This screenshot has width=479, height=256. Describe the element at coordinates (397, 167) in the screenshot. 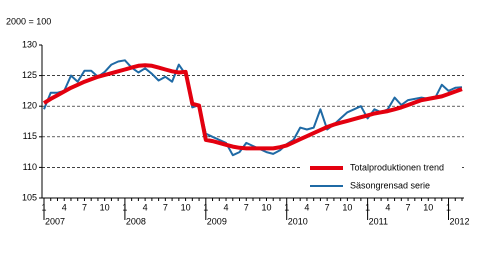

I see `legend-label: Totalproduktionen trend` at that location.